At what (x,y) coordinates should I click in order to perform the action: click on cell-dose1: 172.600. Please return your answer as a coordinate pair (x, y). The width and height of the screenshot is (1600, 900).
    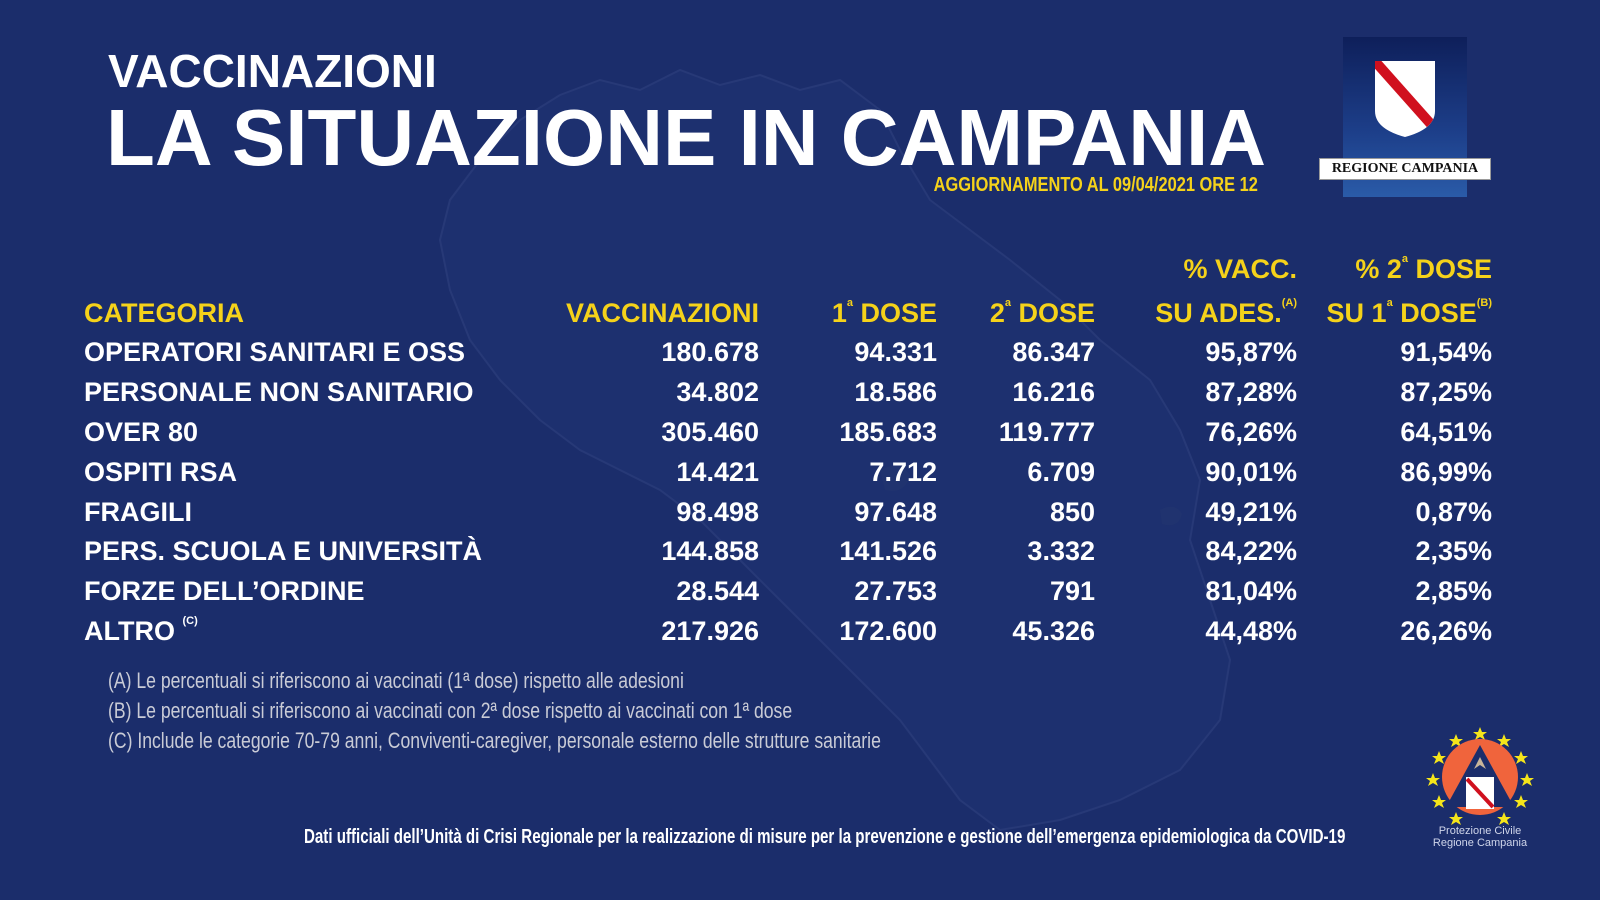
    Looking at the image, I should click on (888, 630).